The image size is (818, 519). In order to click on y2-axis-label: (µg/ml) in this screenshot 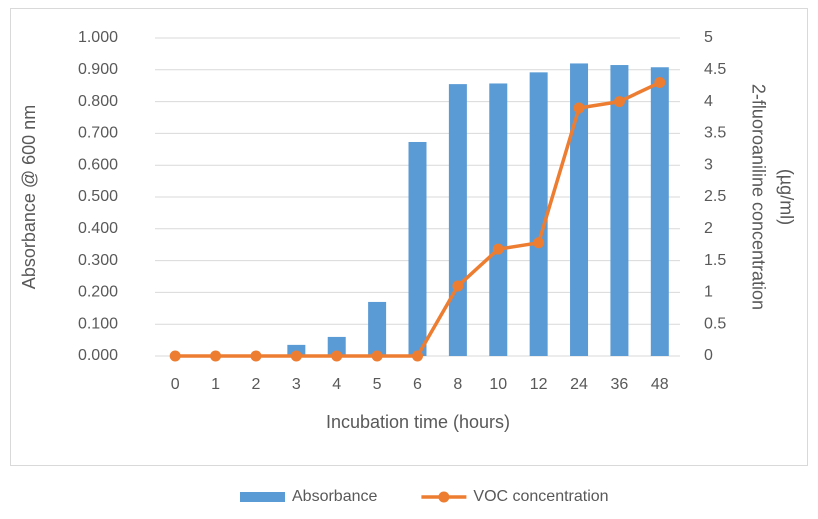, I will do `click(786, 197)`.